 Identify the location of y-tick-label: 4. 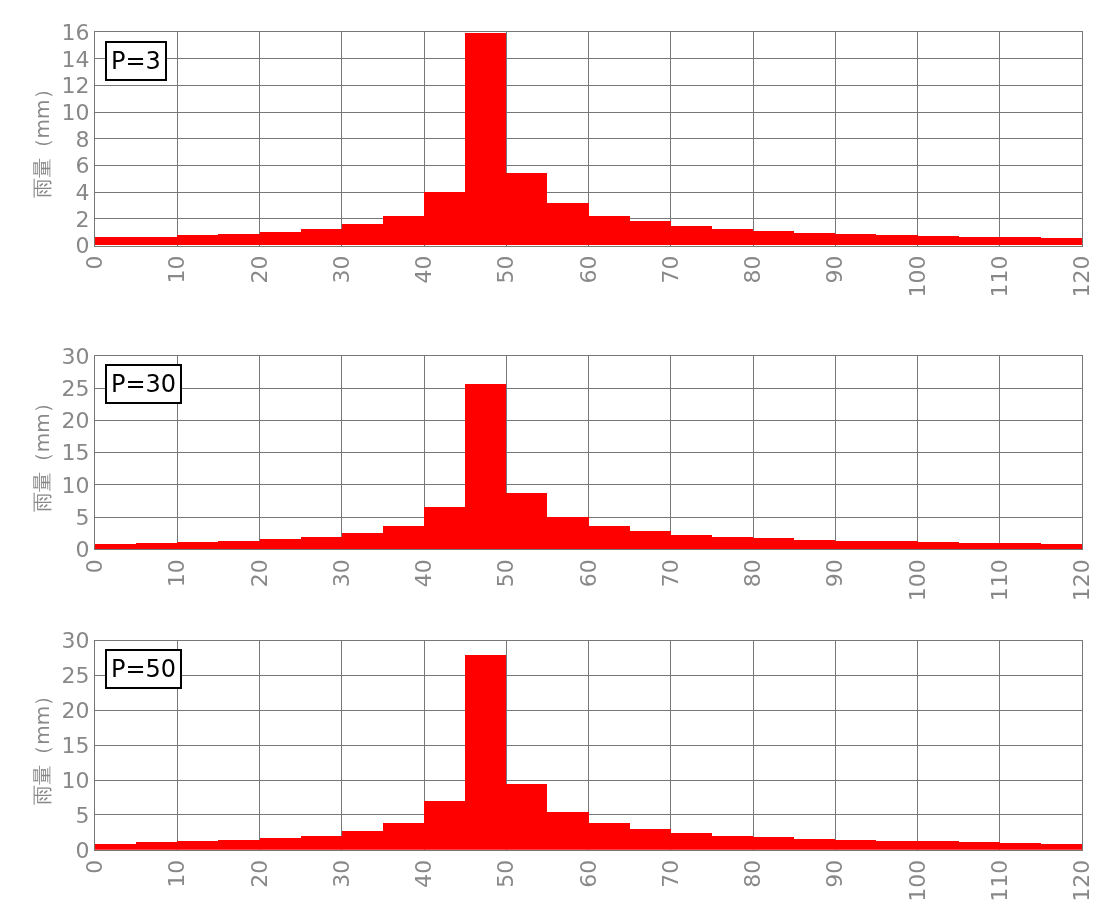
(82, 192).